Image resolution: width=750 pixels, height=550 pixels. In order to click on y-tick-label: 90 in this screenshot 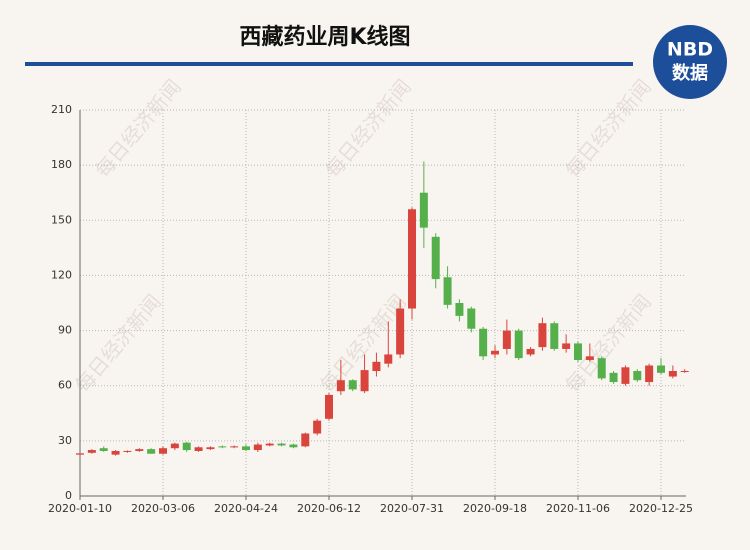, I will do `click(65, 330)`.